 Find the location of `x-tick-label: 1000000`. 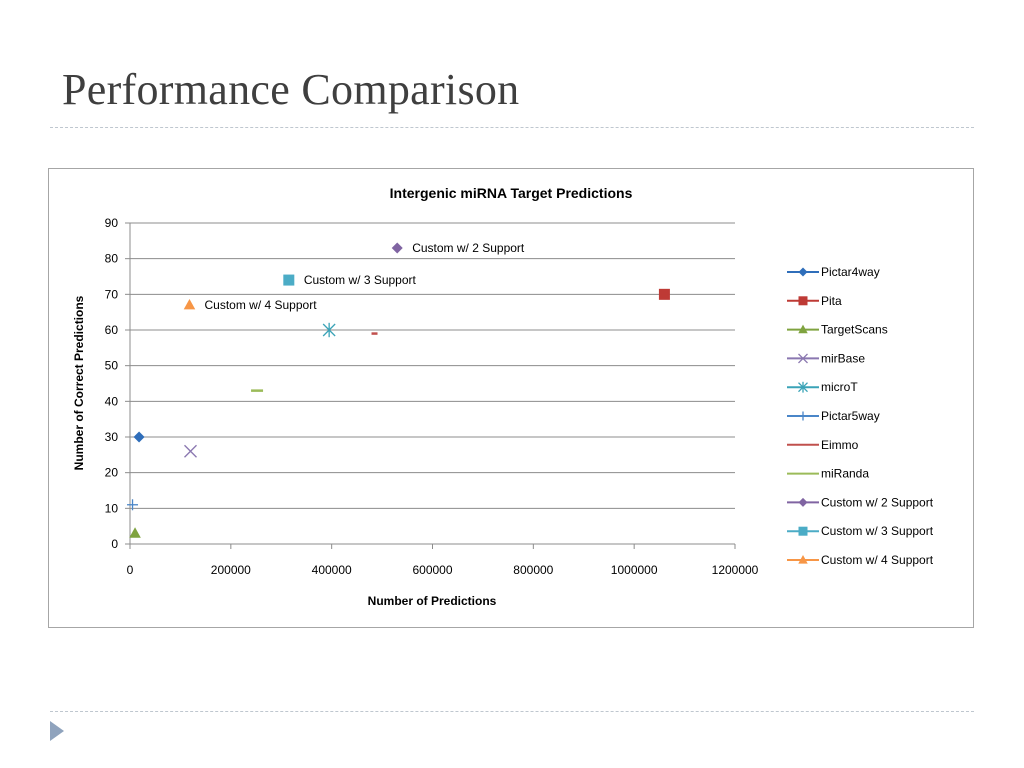

x-tick-label: 1000000 is located at coordinates (634, 570).